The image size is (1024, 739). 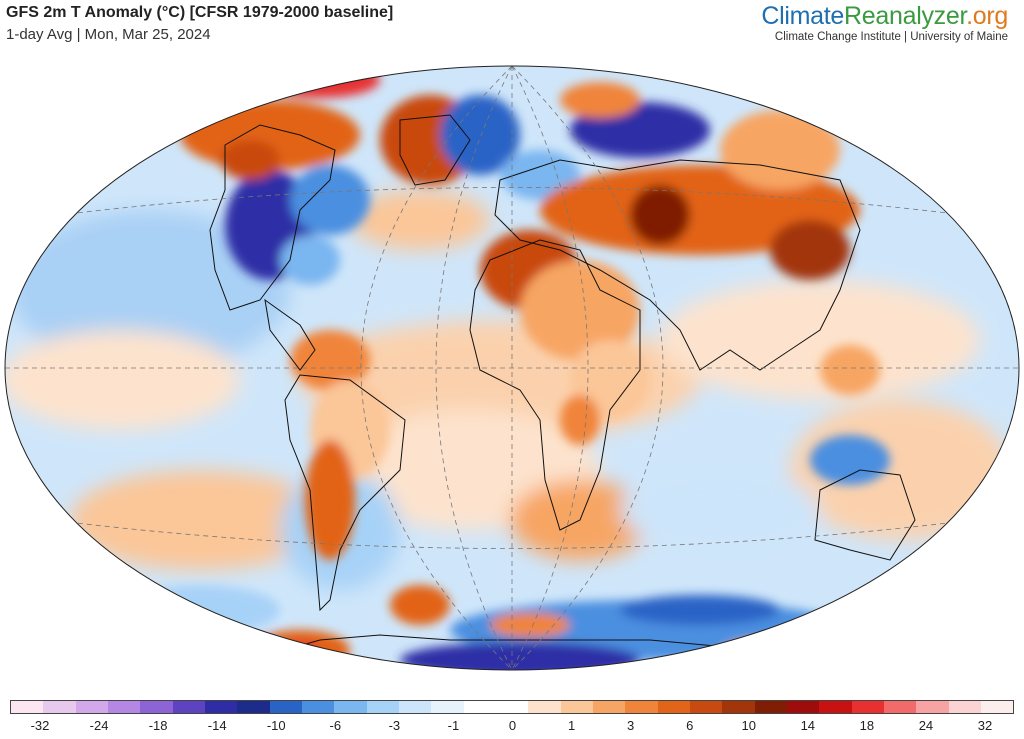 What do you see at coordinates (99, 725) in the screenshot?
I see `colorbar-tick-label: -24` at bounding box center [99, 725].